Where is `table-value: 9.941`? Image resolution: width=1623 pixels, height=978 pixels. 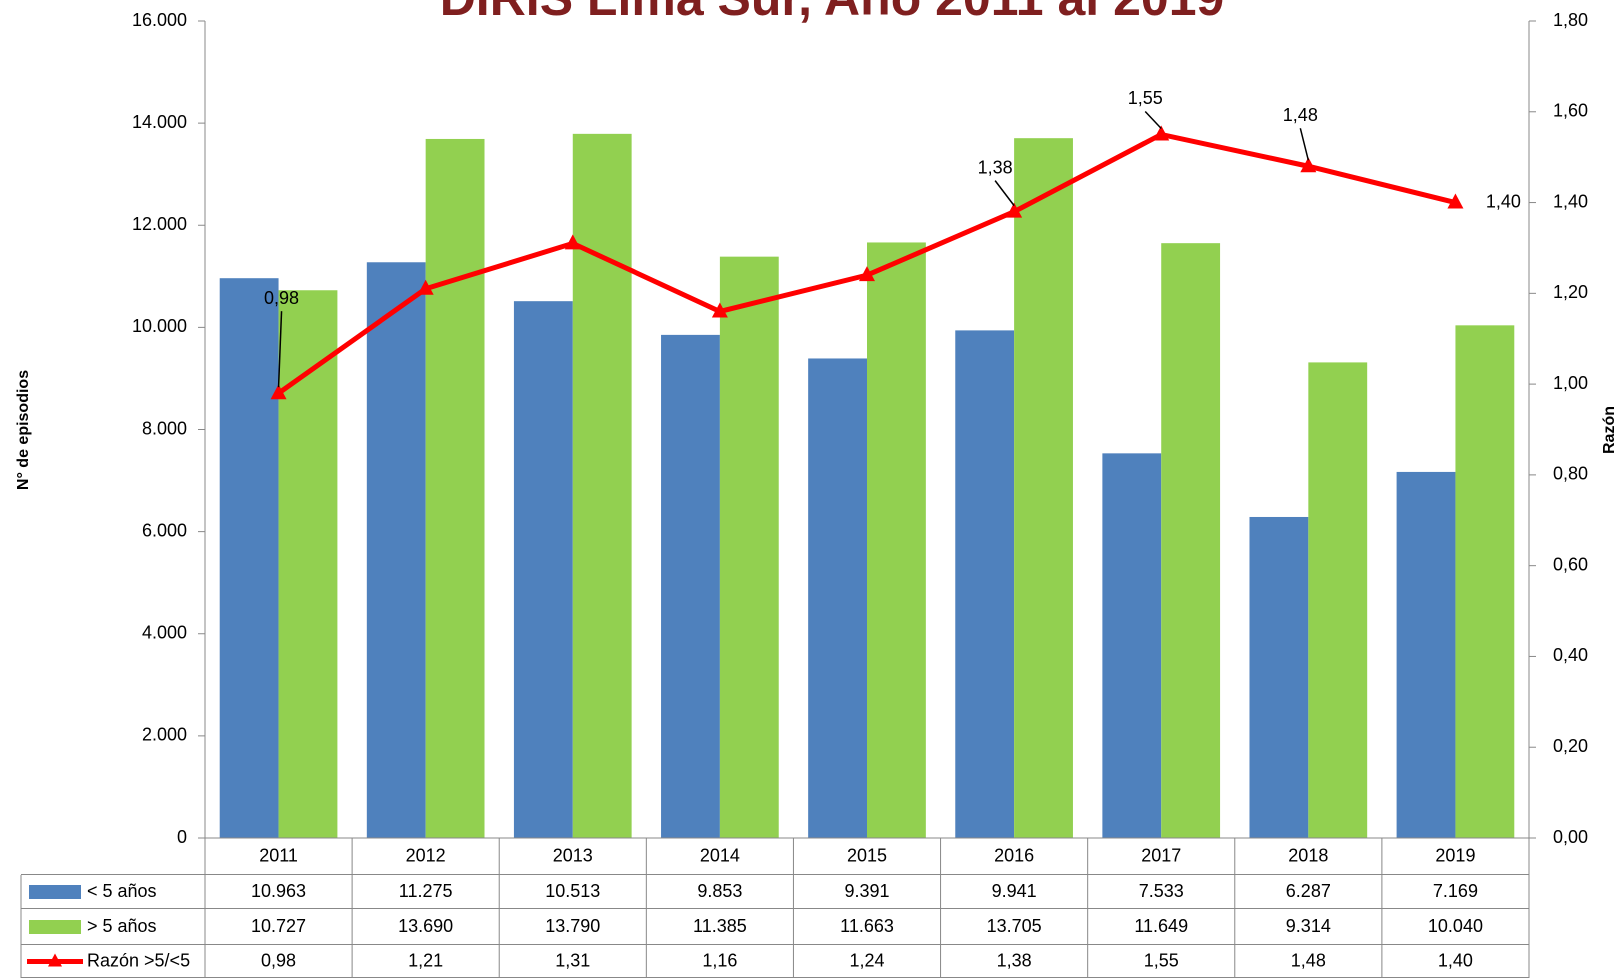
table-value: 9.941 is located at coordinates (1014, 891).